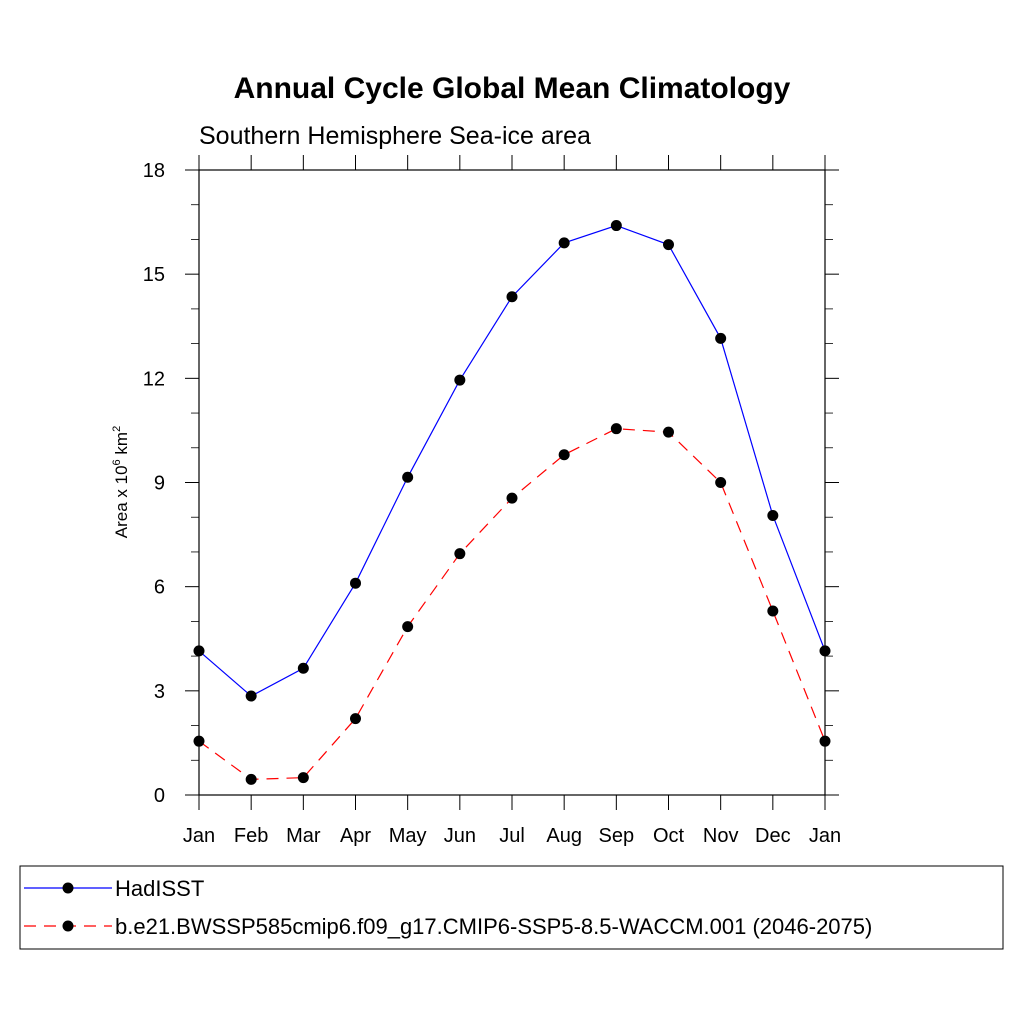 This screenshot has height=1024, width=1024. I want to click on legend-entry-1-label: HadISST, so click(159, 888).